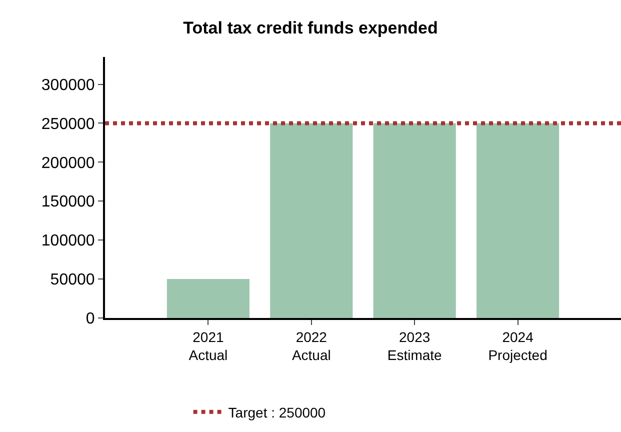 The height and width of the screenshot is (432, 621). Describe the element at coordinates (90, 319) in the screenshot. I see `y-tick-label: 0` at that location.